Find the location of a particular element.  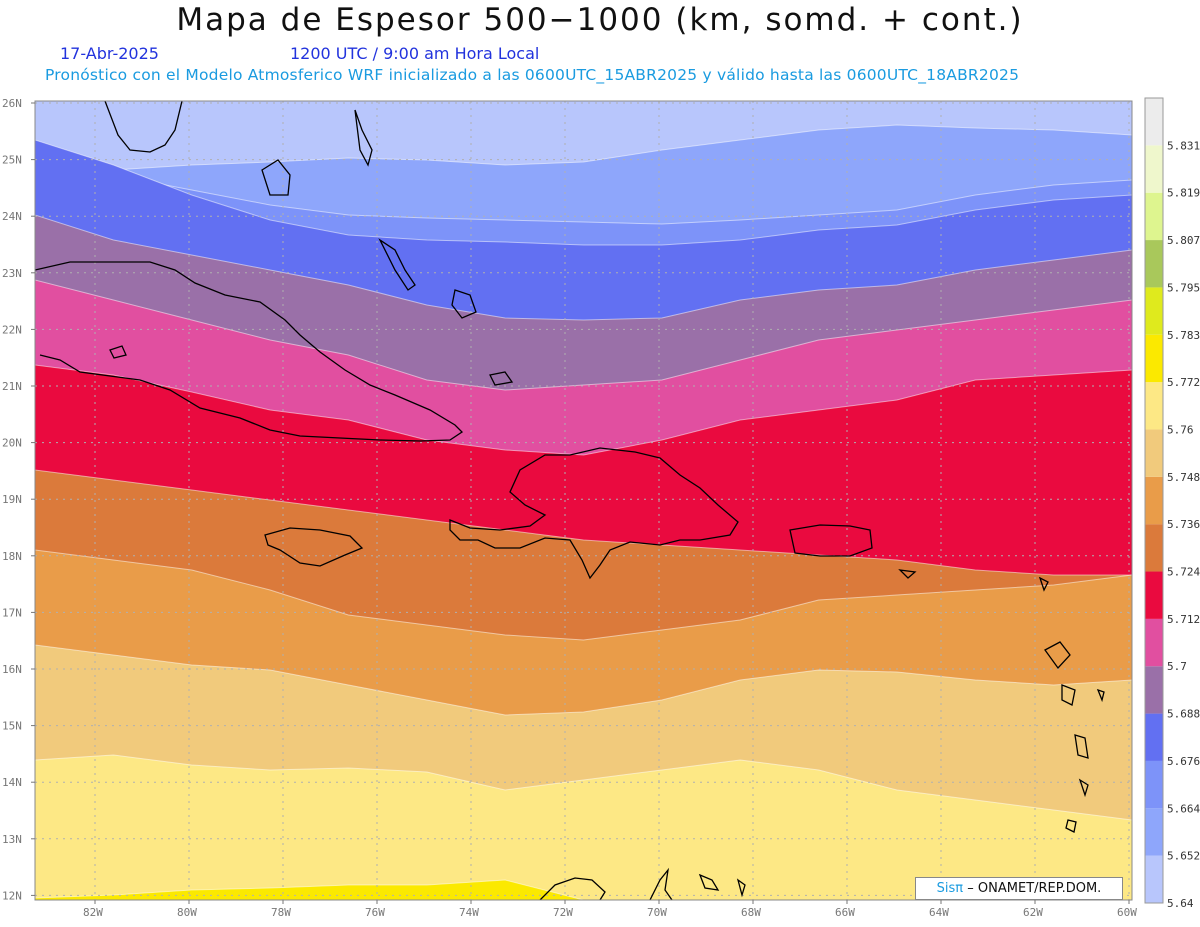

lon-label: 78W is located at coordinates (281, 912).